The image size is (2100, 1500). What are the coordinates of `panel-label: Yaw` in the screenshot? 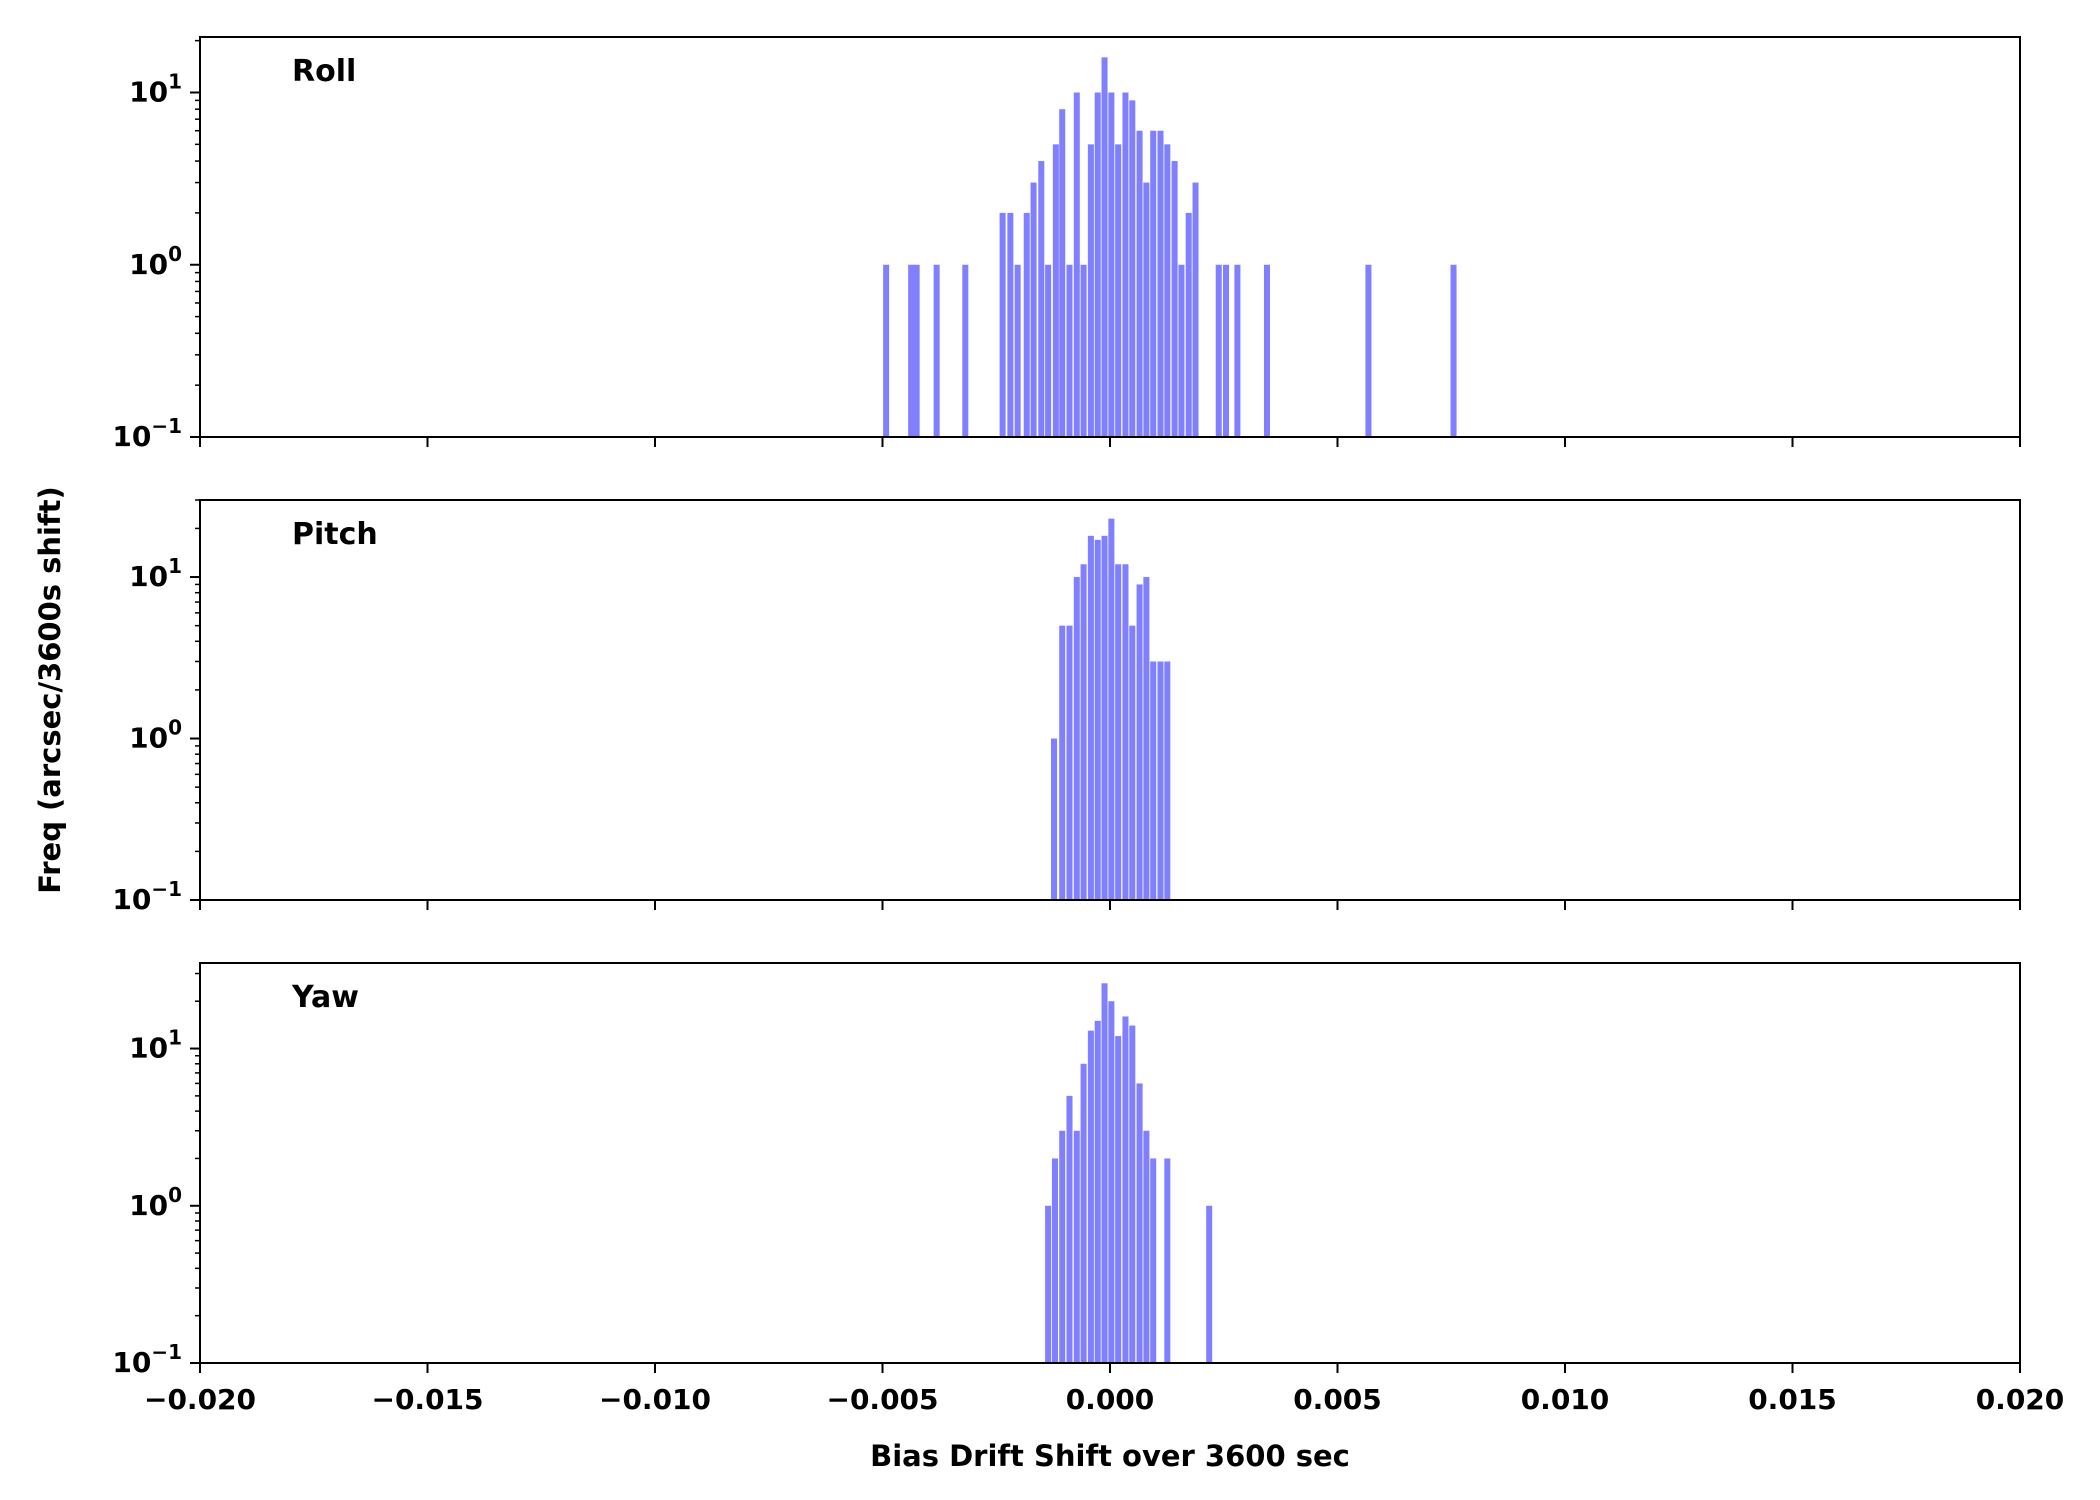 It's located at (325, 997).